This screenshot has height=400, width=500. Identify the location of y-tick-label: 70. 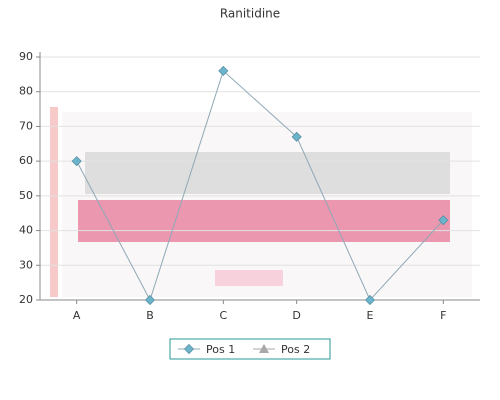
(26, 125).